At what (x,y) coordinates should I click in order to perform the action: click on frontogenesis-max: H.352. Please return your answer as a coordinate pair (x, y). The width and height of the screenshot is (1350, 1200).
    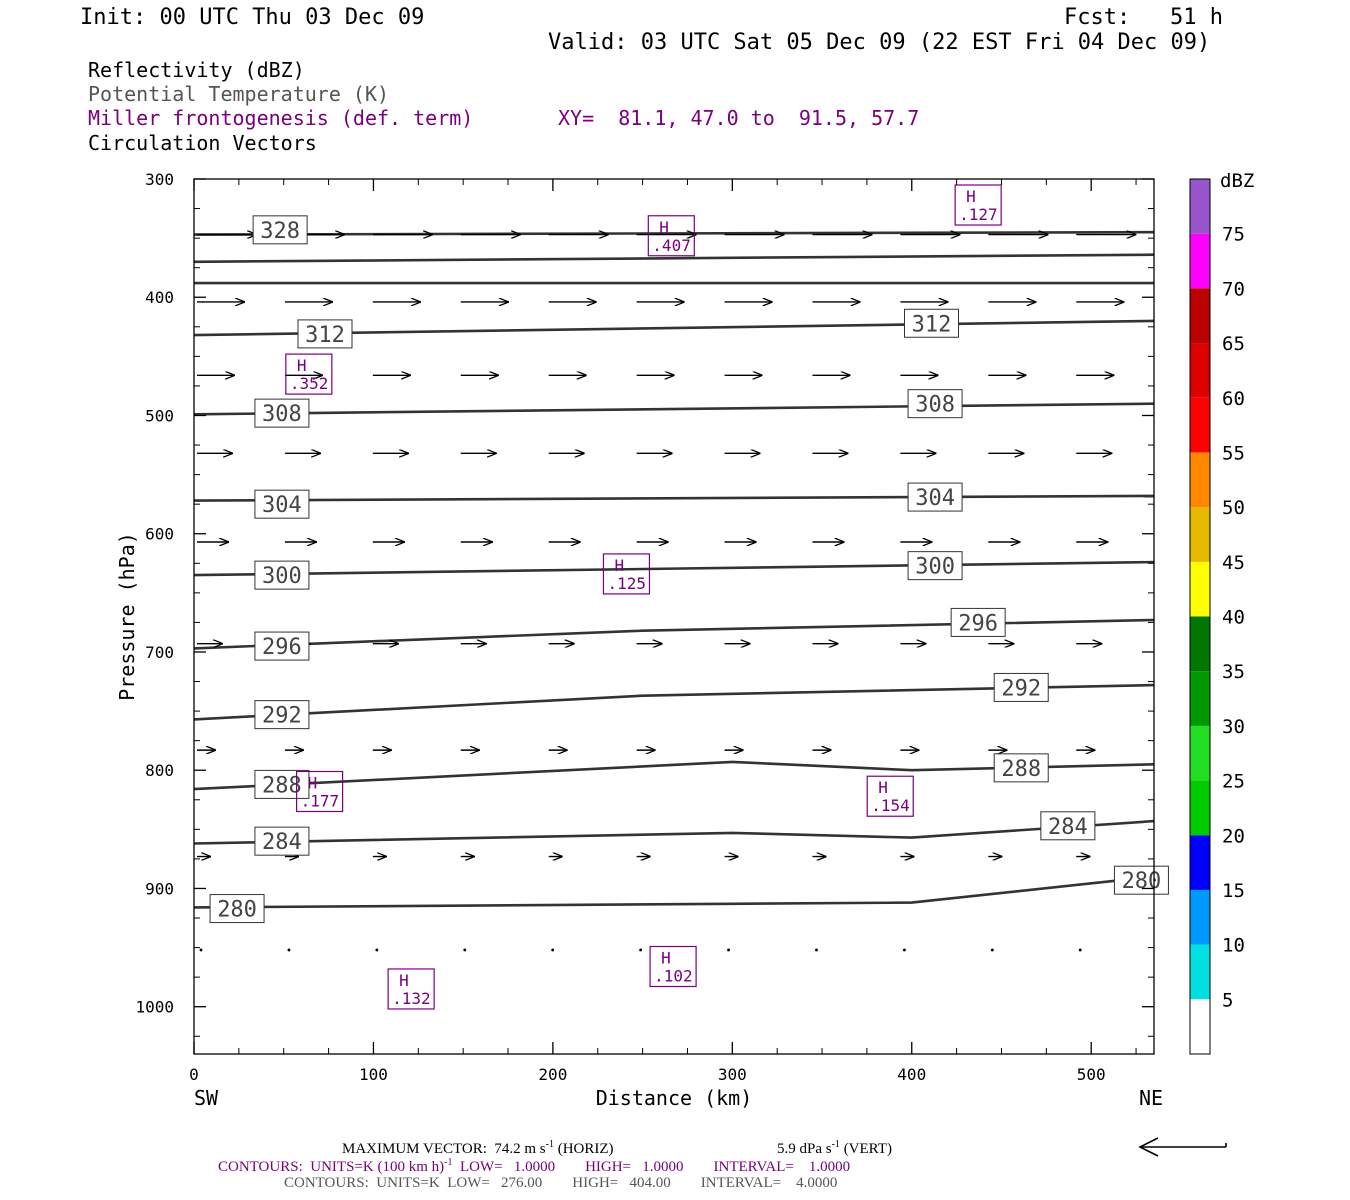
    Looking at the image, I should click on (309, 374).